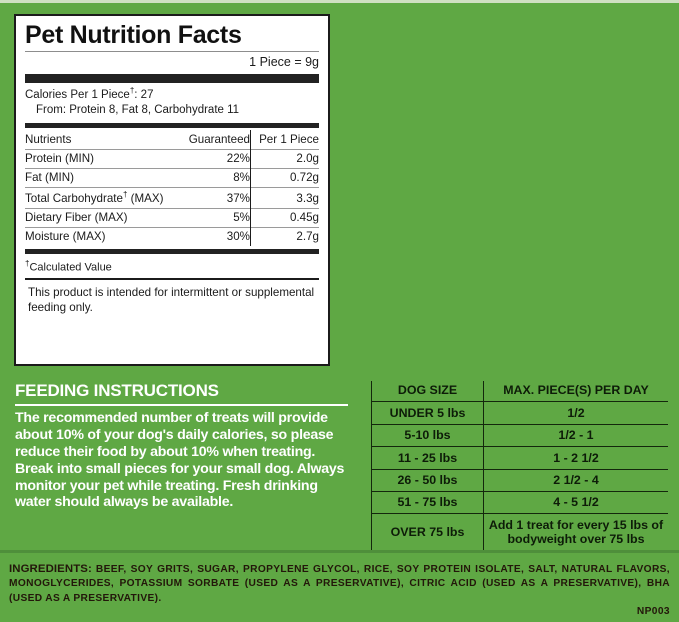 Image resolution: width=679 pixels, height=622 pixels. Describe the element at coordinates (133, 35) in the screenshot. I see `nutrition-facts-title: Pet Nutrition Facts` at that location.